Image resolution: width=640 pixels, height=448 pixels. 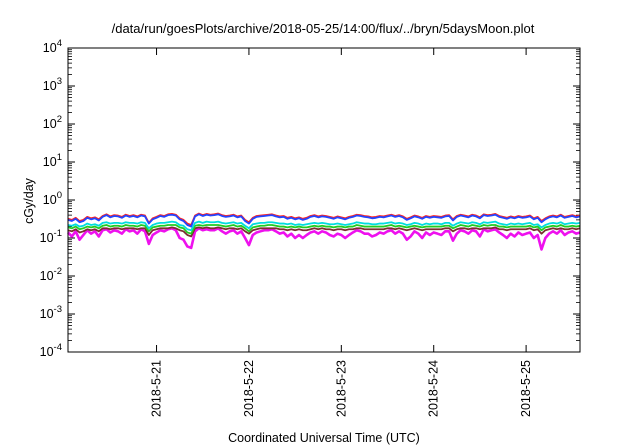 What do you see at coordinates (52, 198) in the screenshot?
I see `y-tick-label: 10⁰` at bounding box center [52, 198].